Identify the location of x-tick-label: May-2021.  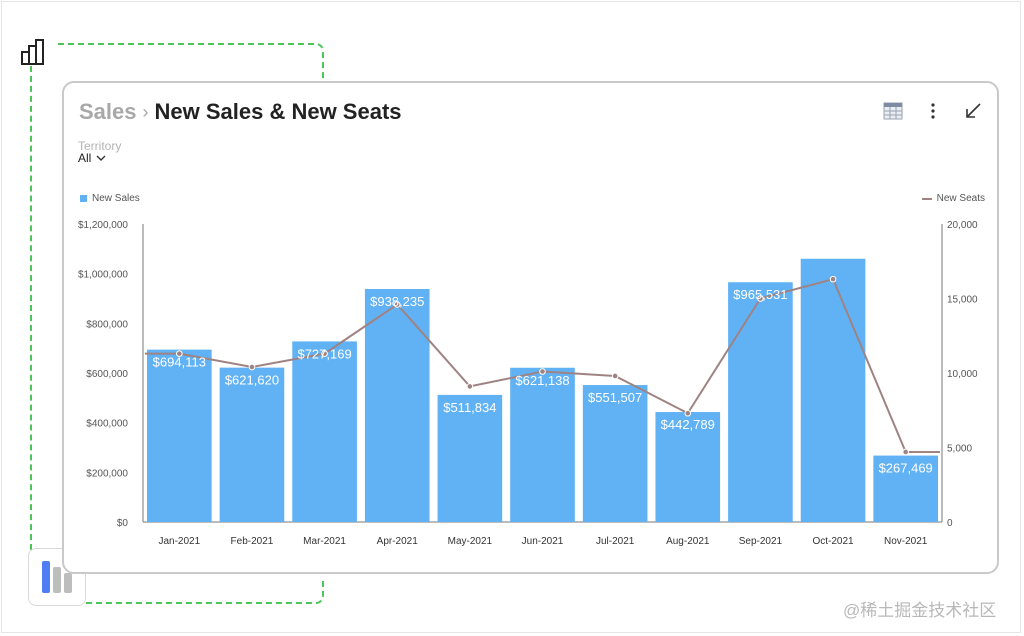
(470, 541).